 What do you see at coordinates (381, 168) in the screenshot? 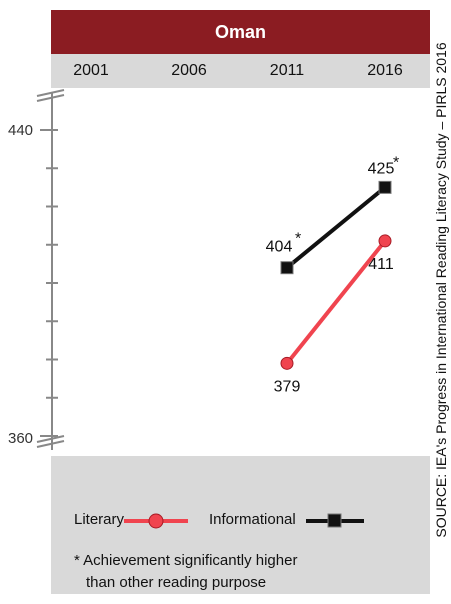
I see `data-label-informational-2016: 425` at bounding box center [381, 168].